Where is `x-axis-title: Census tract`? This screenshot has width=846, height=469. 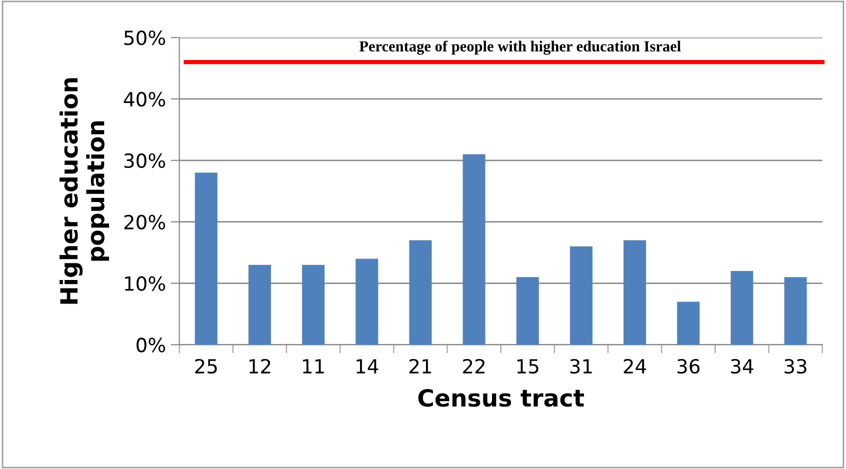
x-axis-title: Census tract is located at coordinates (501, 397).